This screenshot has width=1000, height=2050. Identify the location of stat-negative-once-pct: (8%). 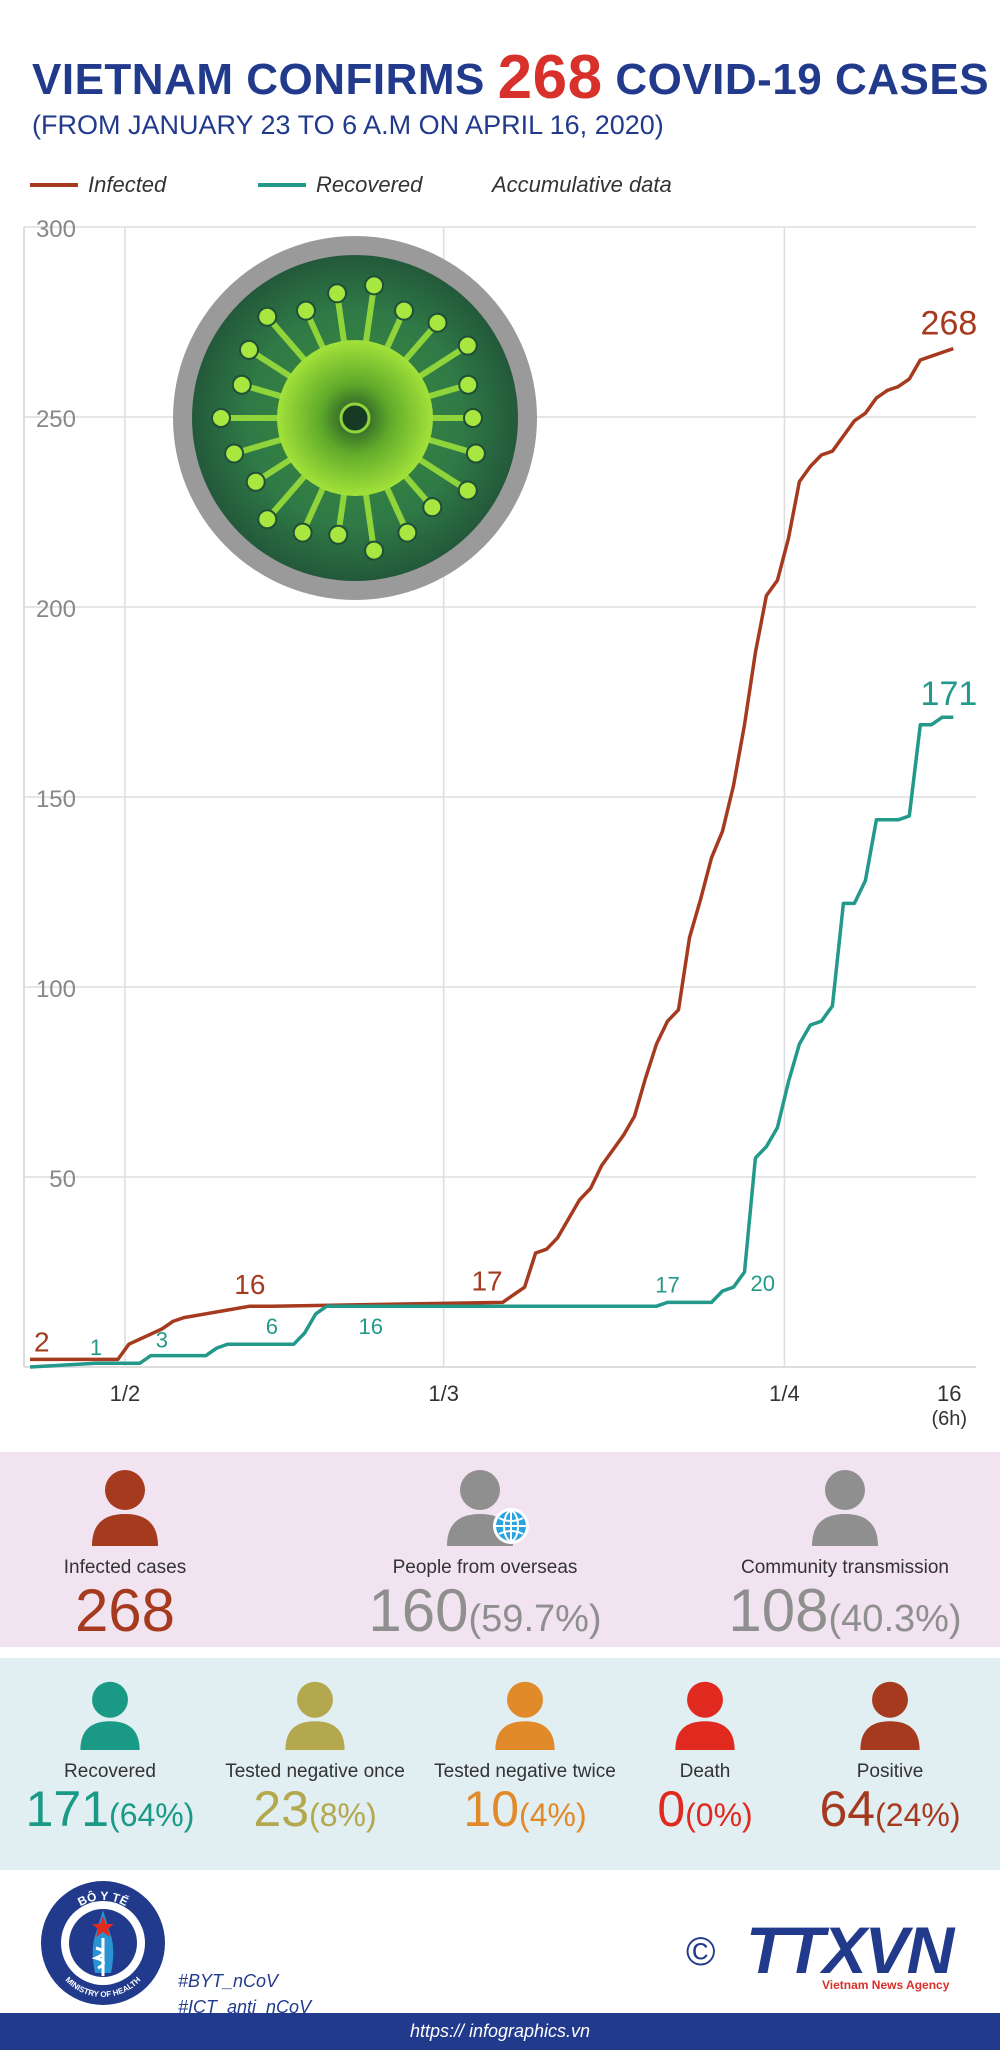
(343, 1815).